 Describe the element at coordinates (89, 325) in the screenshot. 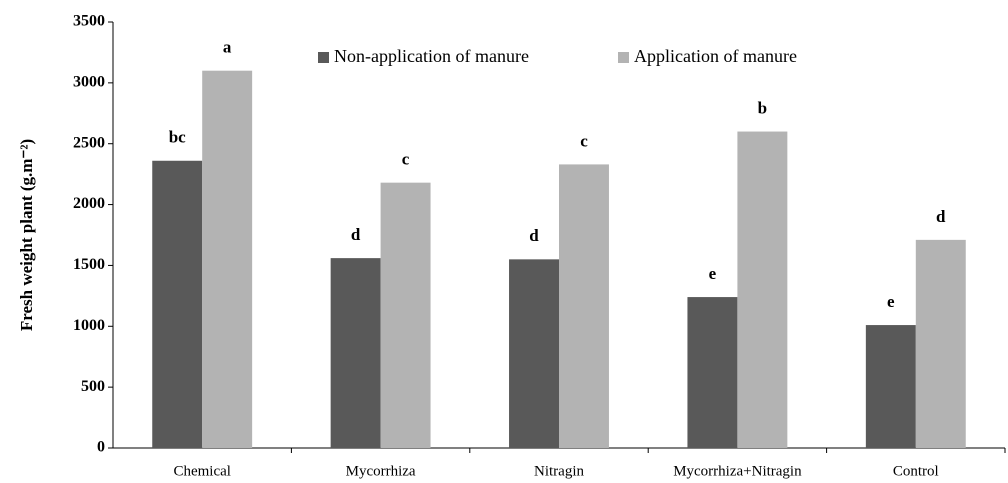

I see `y-tick-label: 1000` at that location.